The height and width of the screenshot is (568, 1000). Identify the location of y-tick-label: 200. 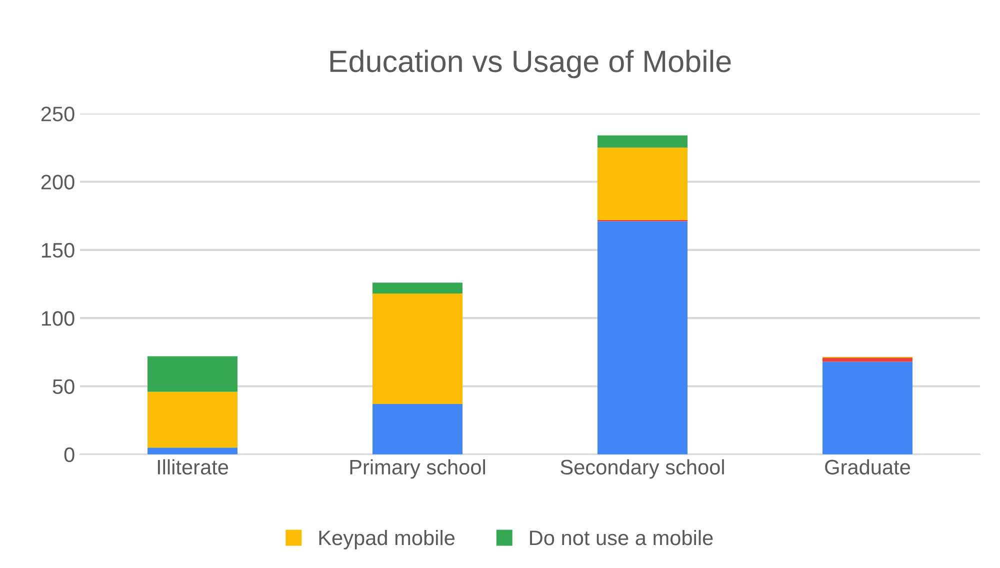
(57, 182).